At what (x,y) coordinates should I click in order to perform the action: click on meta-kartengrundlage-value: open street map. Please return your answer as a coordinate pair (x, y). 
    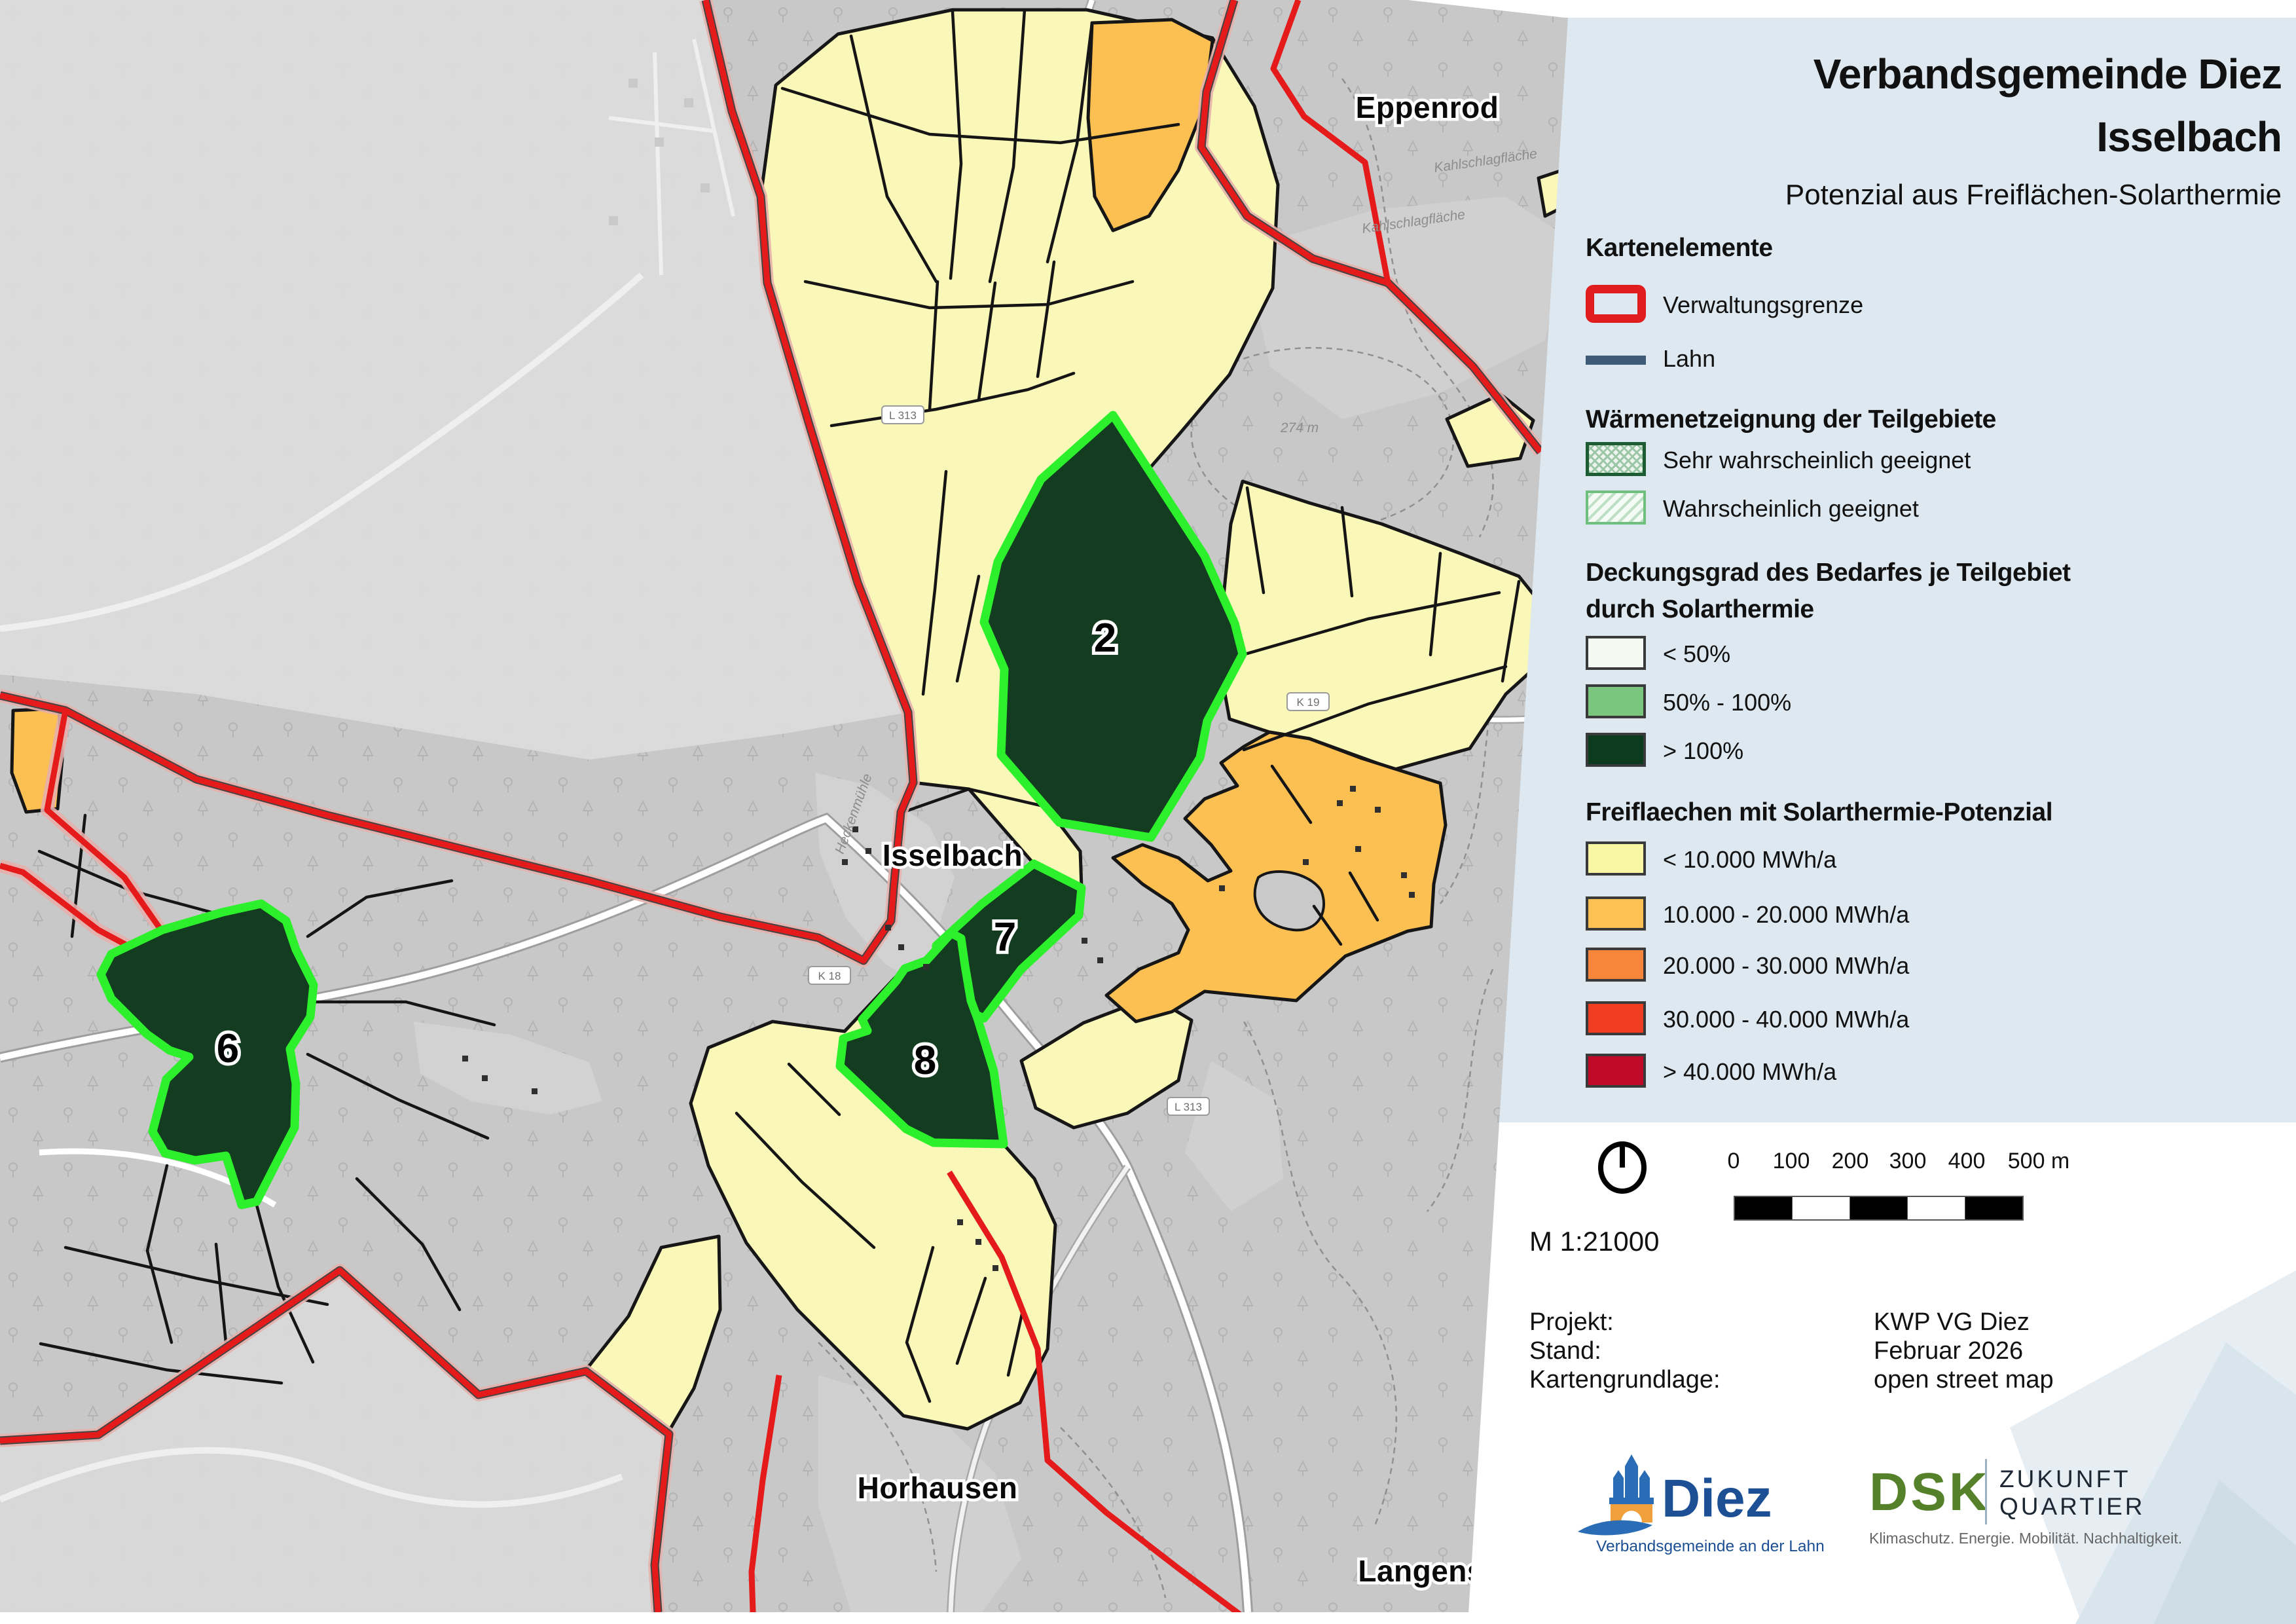
    Looking at the image, I should click on (1964, 1379).